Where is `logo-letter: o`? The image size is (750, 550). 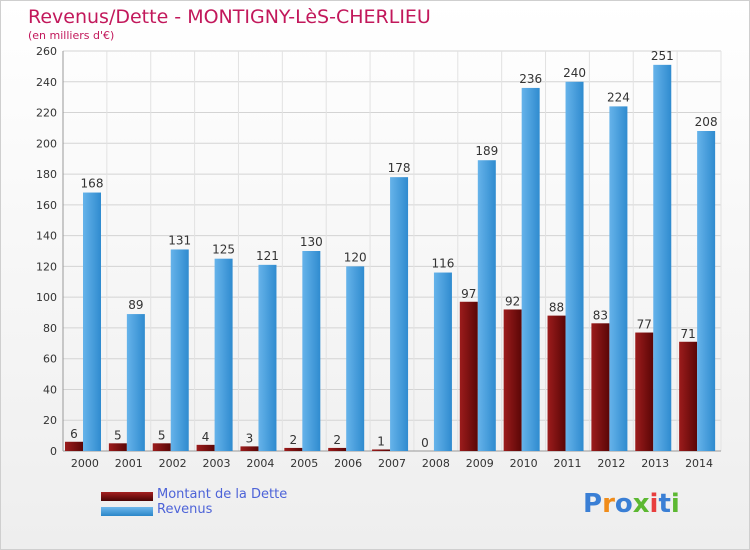
logo-letter: o is located at coordinates (623, 504).